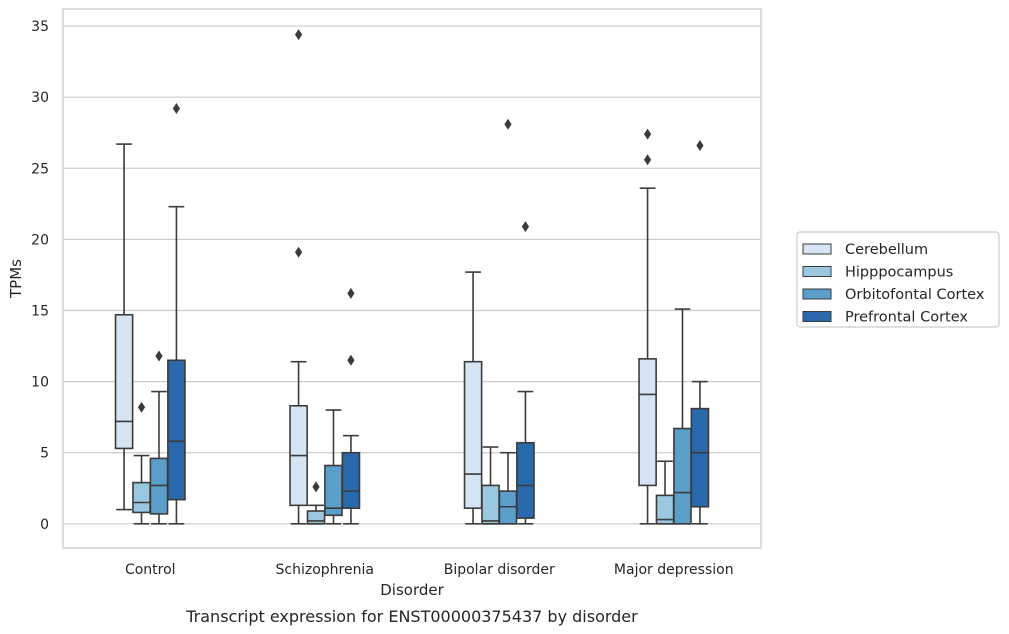 This screenshot has height=634, width=1009. What do you see at coordinates (915, 295) in the screenshot?
I see `legend-label: Orbitofontal Cortex` at bounding box center [915, 295].